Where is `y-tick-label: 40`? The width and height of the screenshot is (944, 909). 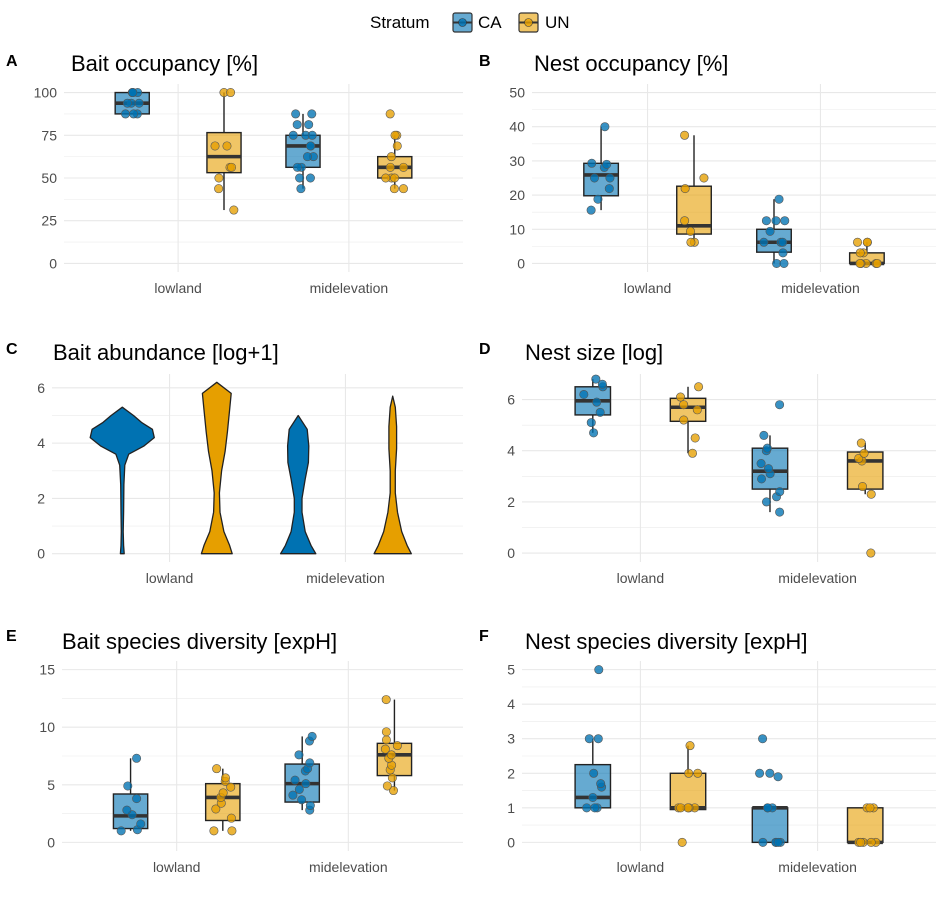
y-tick-label: 40 is located at coordinates (517, 127).